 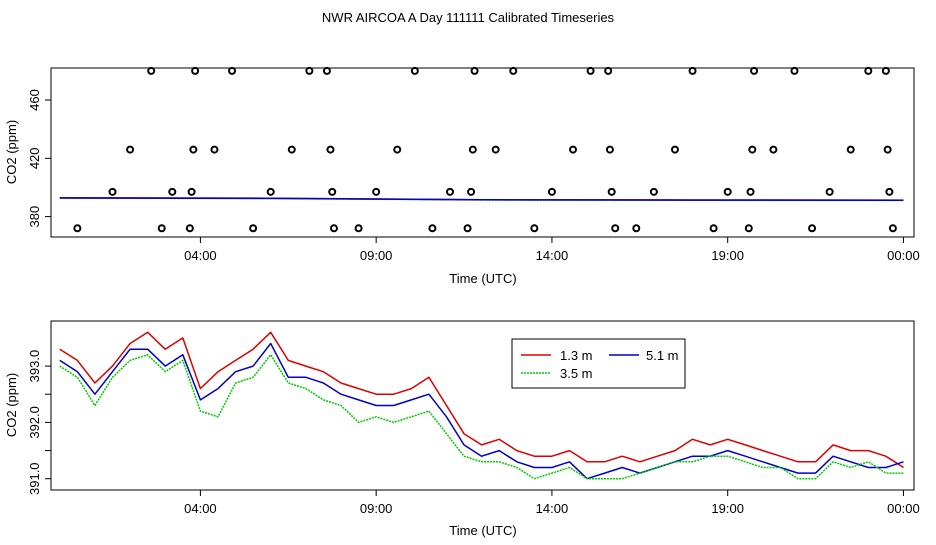 I want to click on y-tick-label: 391.0, so click(x=34, y=478).